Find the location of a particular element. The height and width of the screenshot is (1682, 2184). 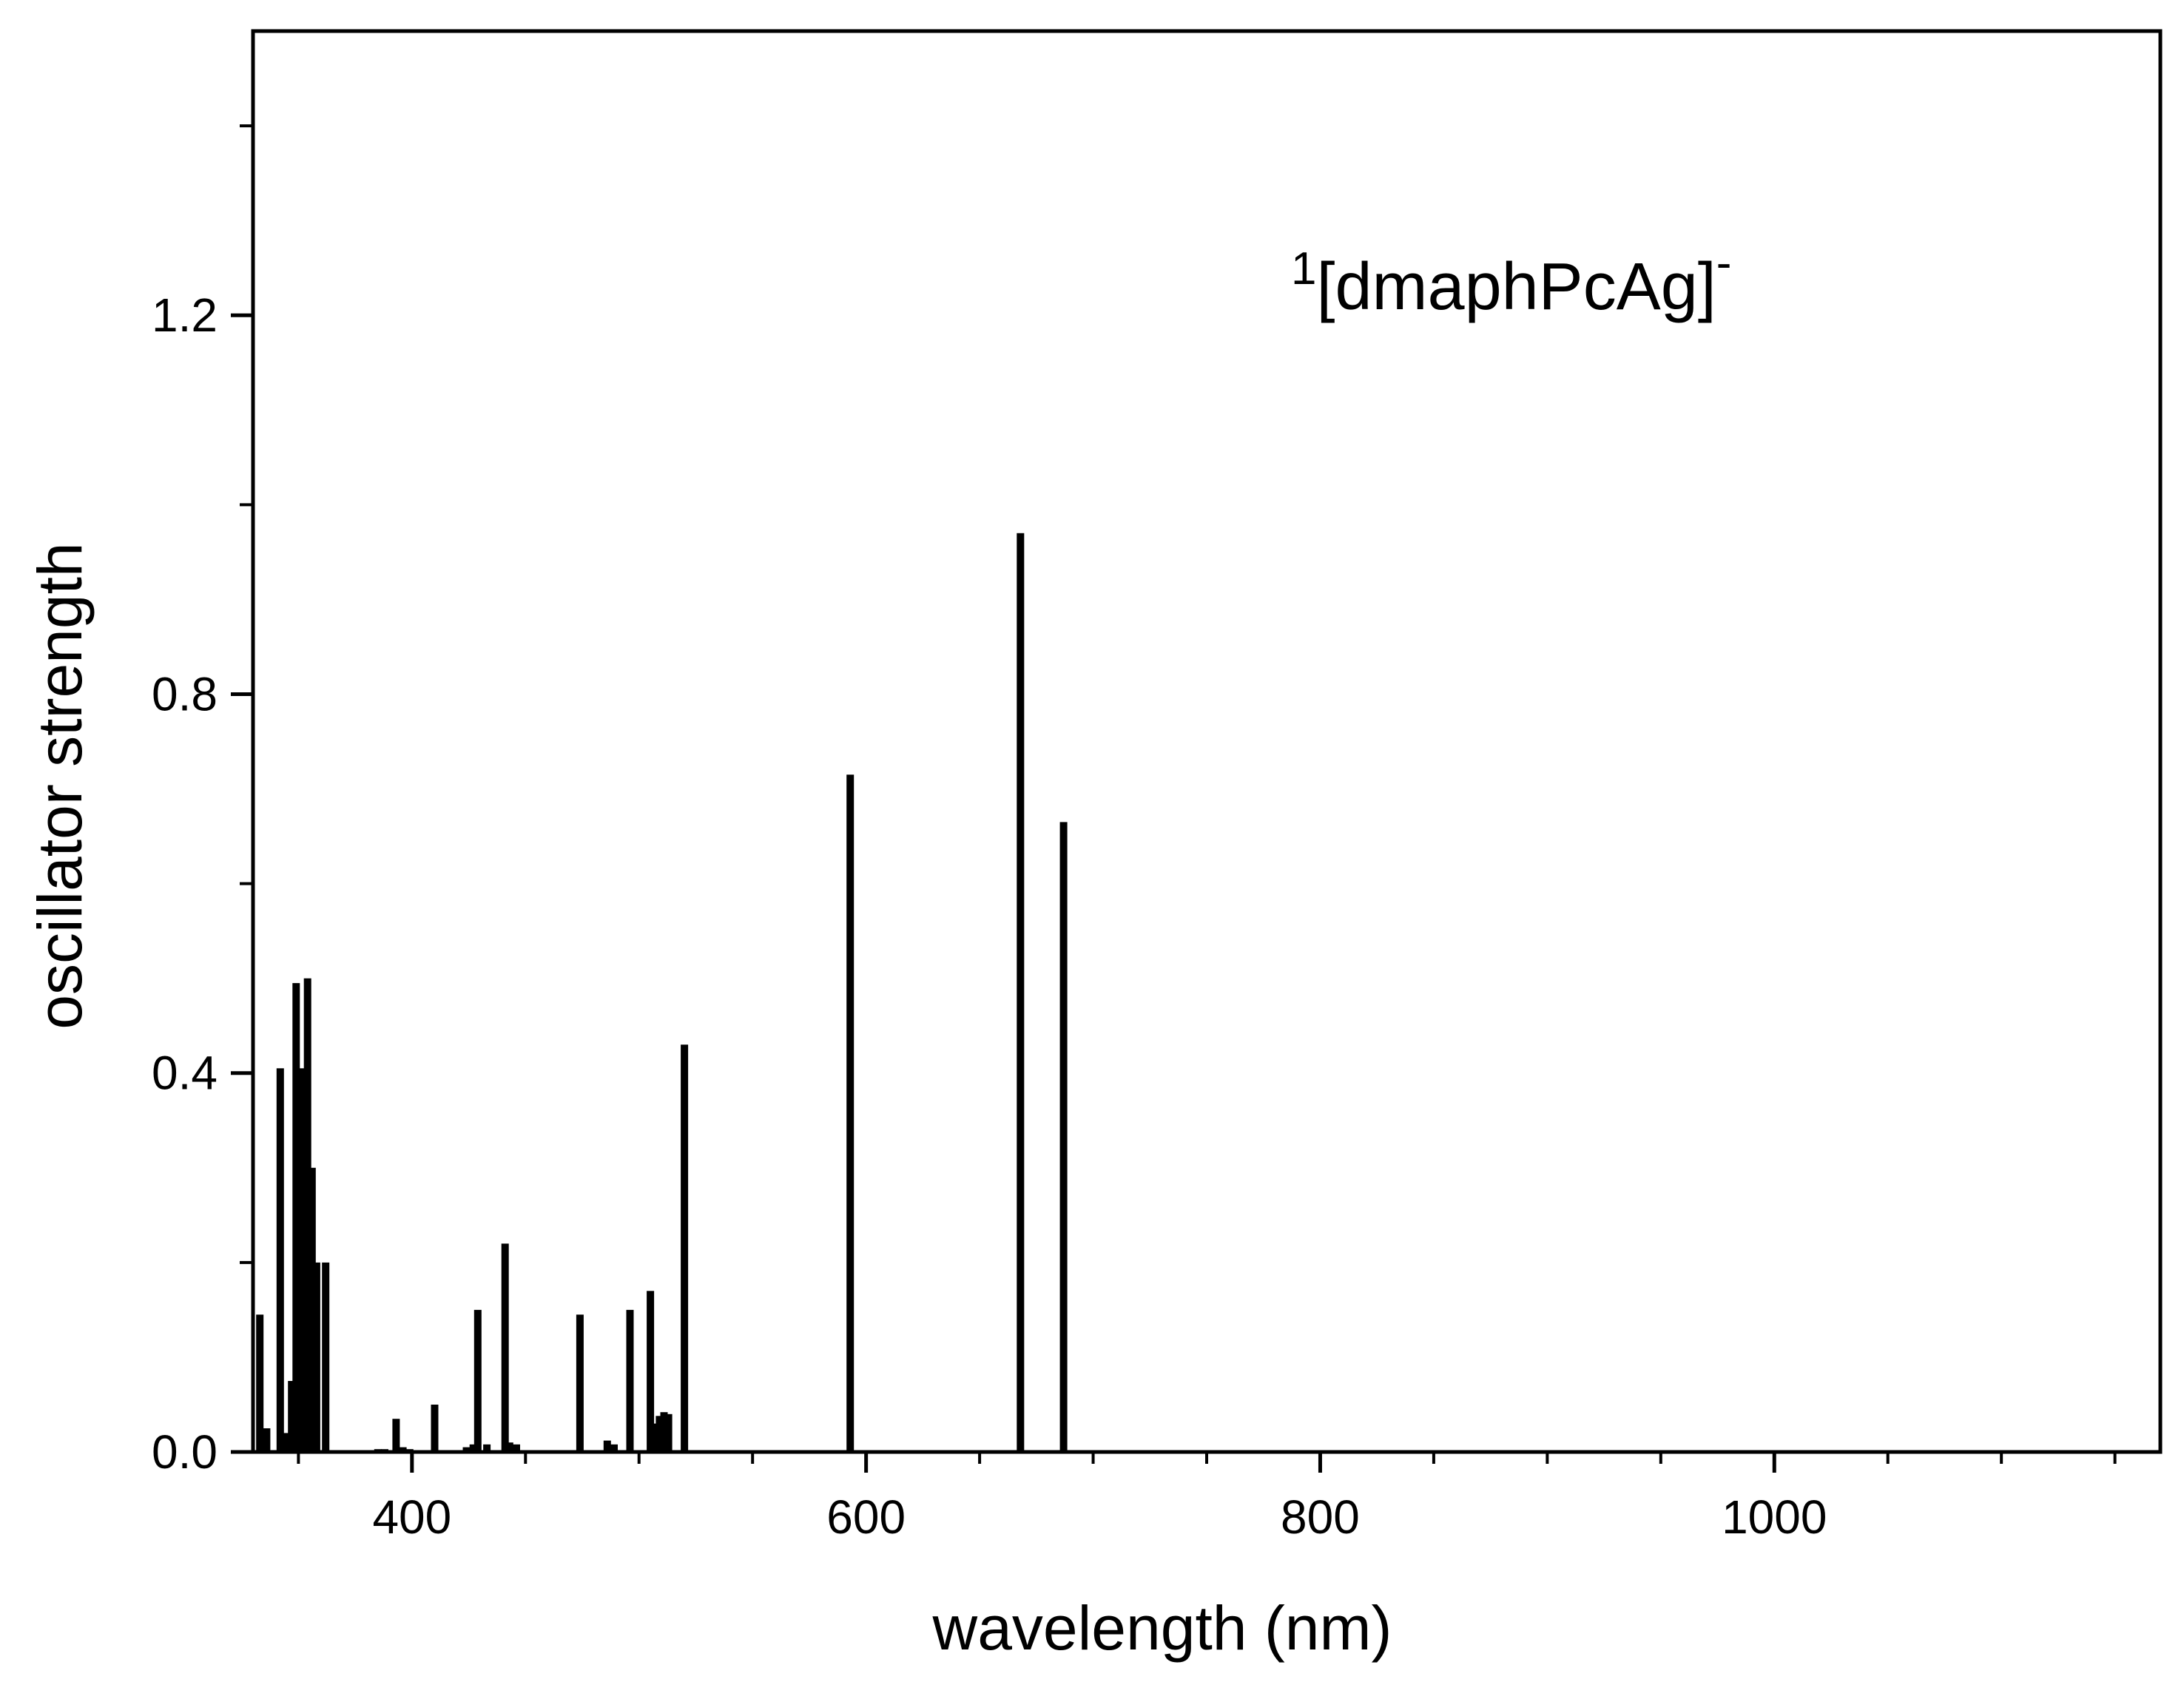

y-tick-label: 0.8 is located at coordinates (185, 693).